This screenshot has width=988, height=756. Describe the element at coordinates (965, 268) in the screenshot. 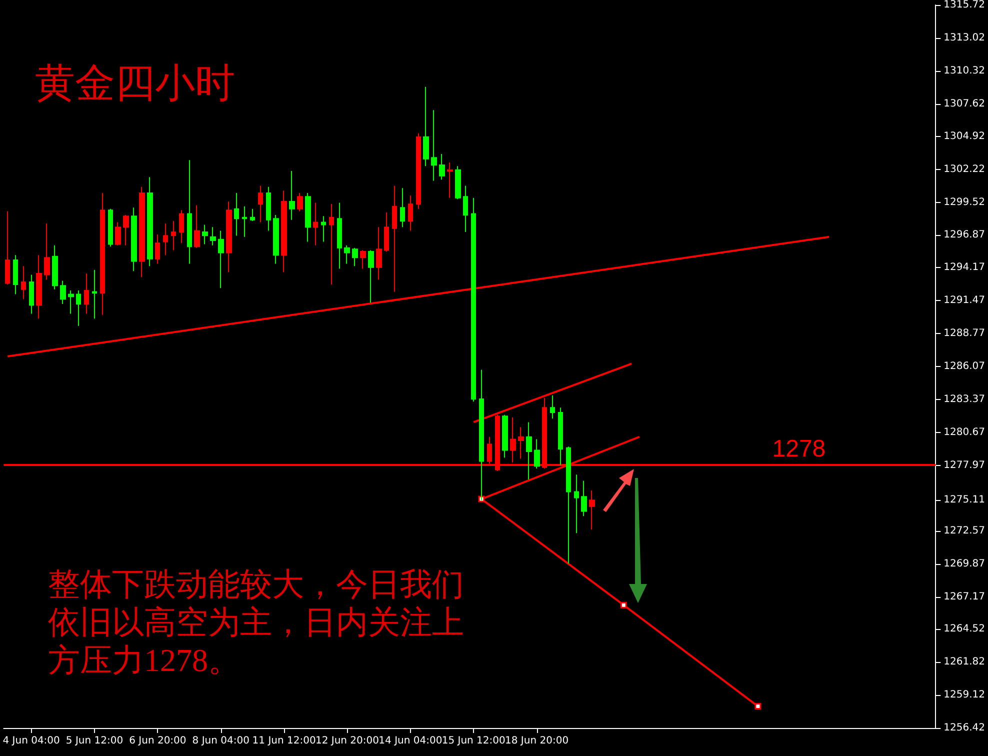

I see `y-tick-label: 1294.17` at that location.